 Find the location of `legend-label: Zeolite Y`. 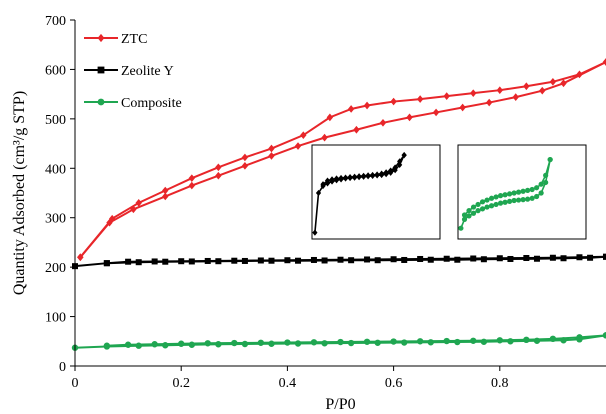

legend-label: Zeolite Y is located at coordinates (147, 71).